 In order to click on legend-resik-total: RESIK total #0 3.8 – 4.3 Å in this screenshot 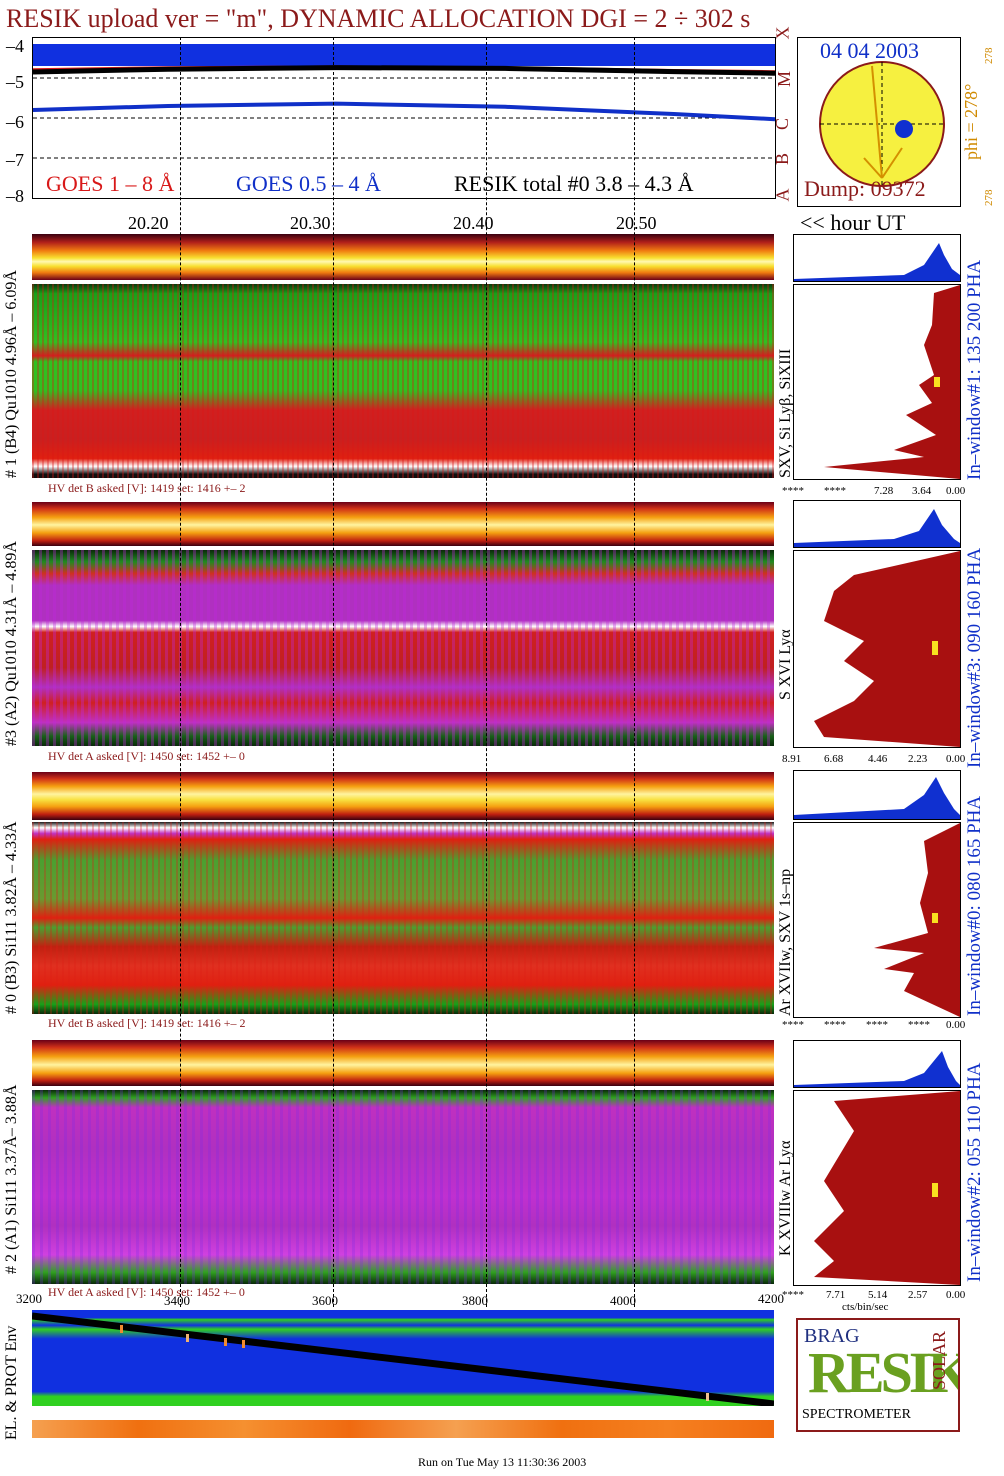, I will do `click(574, 183)`.